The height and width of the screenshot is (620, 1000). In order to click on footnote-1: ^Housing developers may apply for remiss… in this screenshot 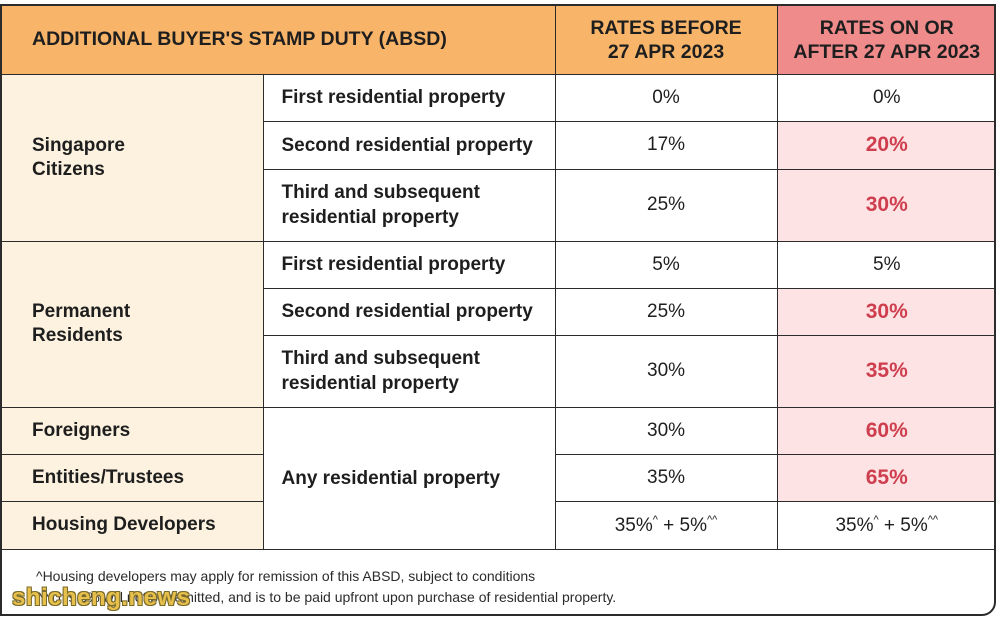, I will do `click(286, 576)`.